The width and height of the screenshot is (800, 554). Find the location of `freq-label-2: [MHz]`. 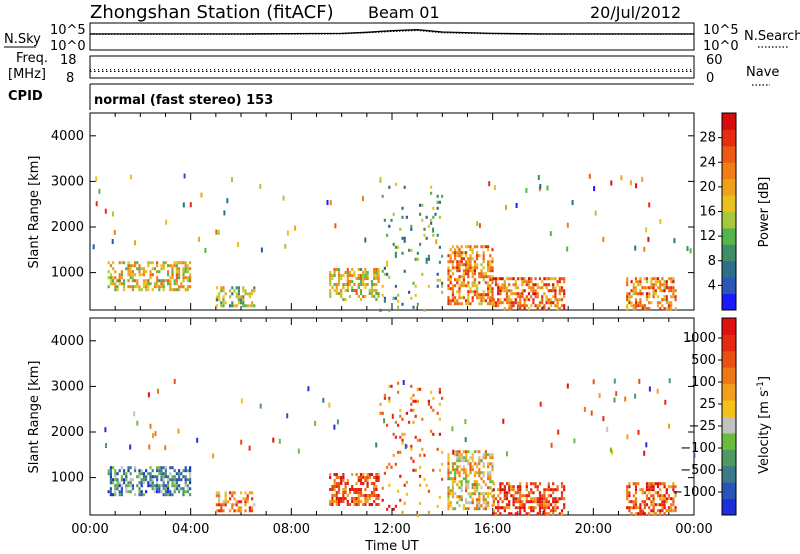

freq-label-2: [MHz] is located at coordinates (27, 74).